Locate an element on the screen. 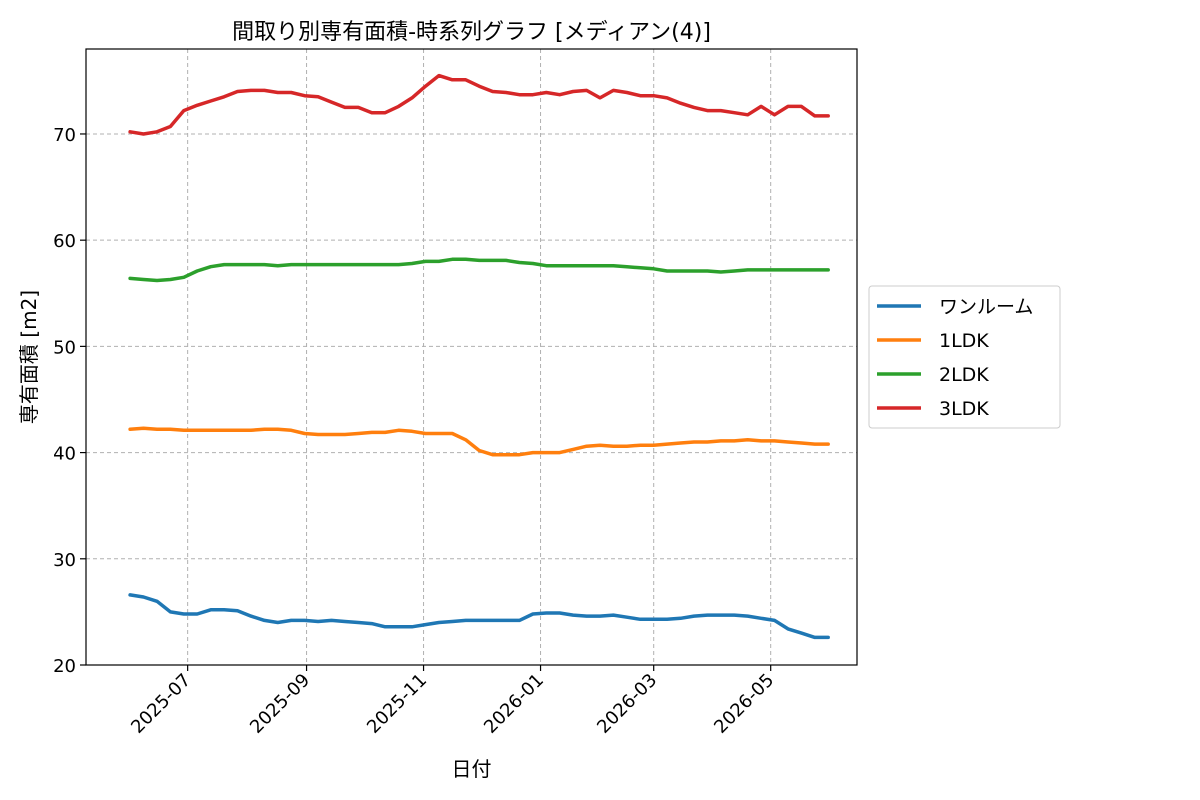 This screenshot has width=1200, height=800. chart-title: 間取り別専有面積-時系列グラフ [メディアン(4)] is located at coordinates (471, 32).